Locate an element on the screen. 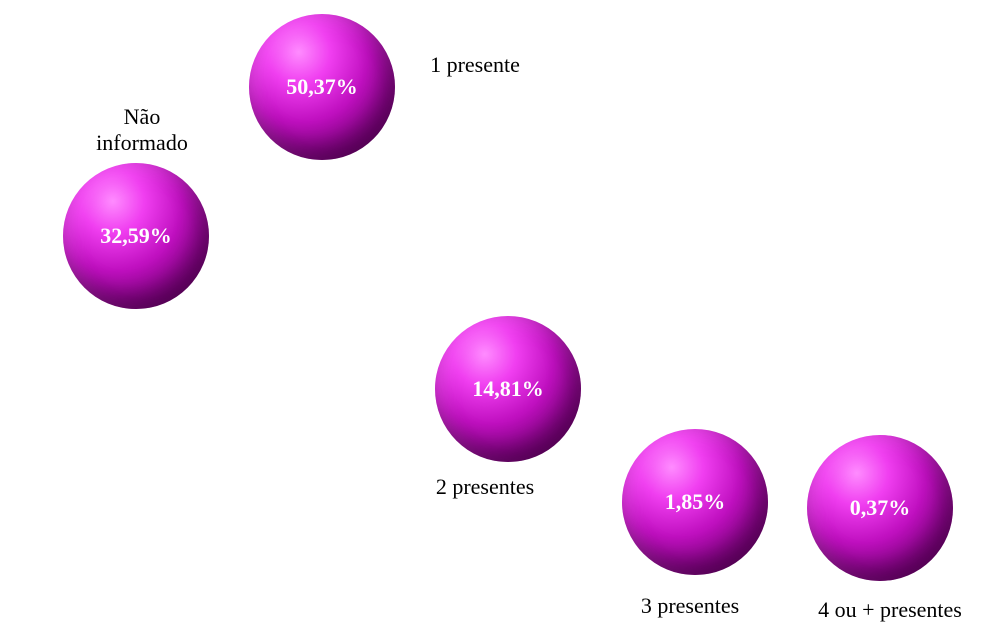  value-label: 32,59% is located at coordinates (136, 235).